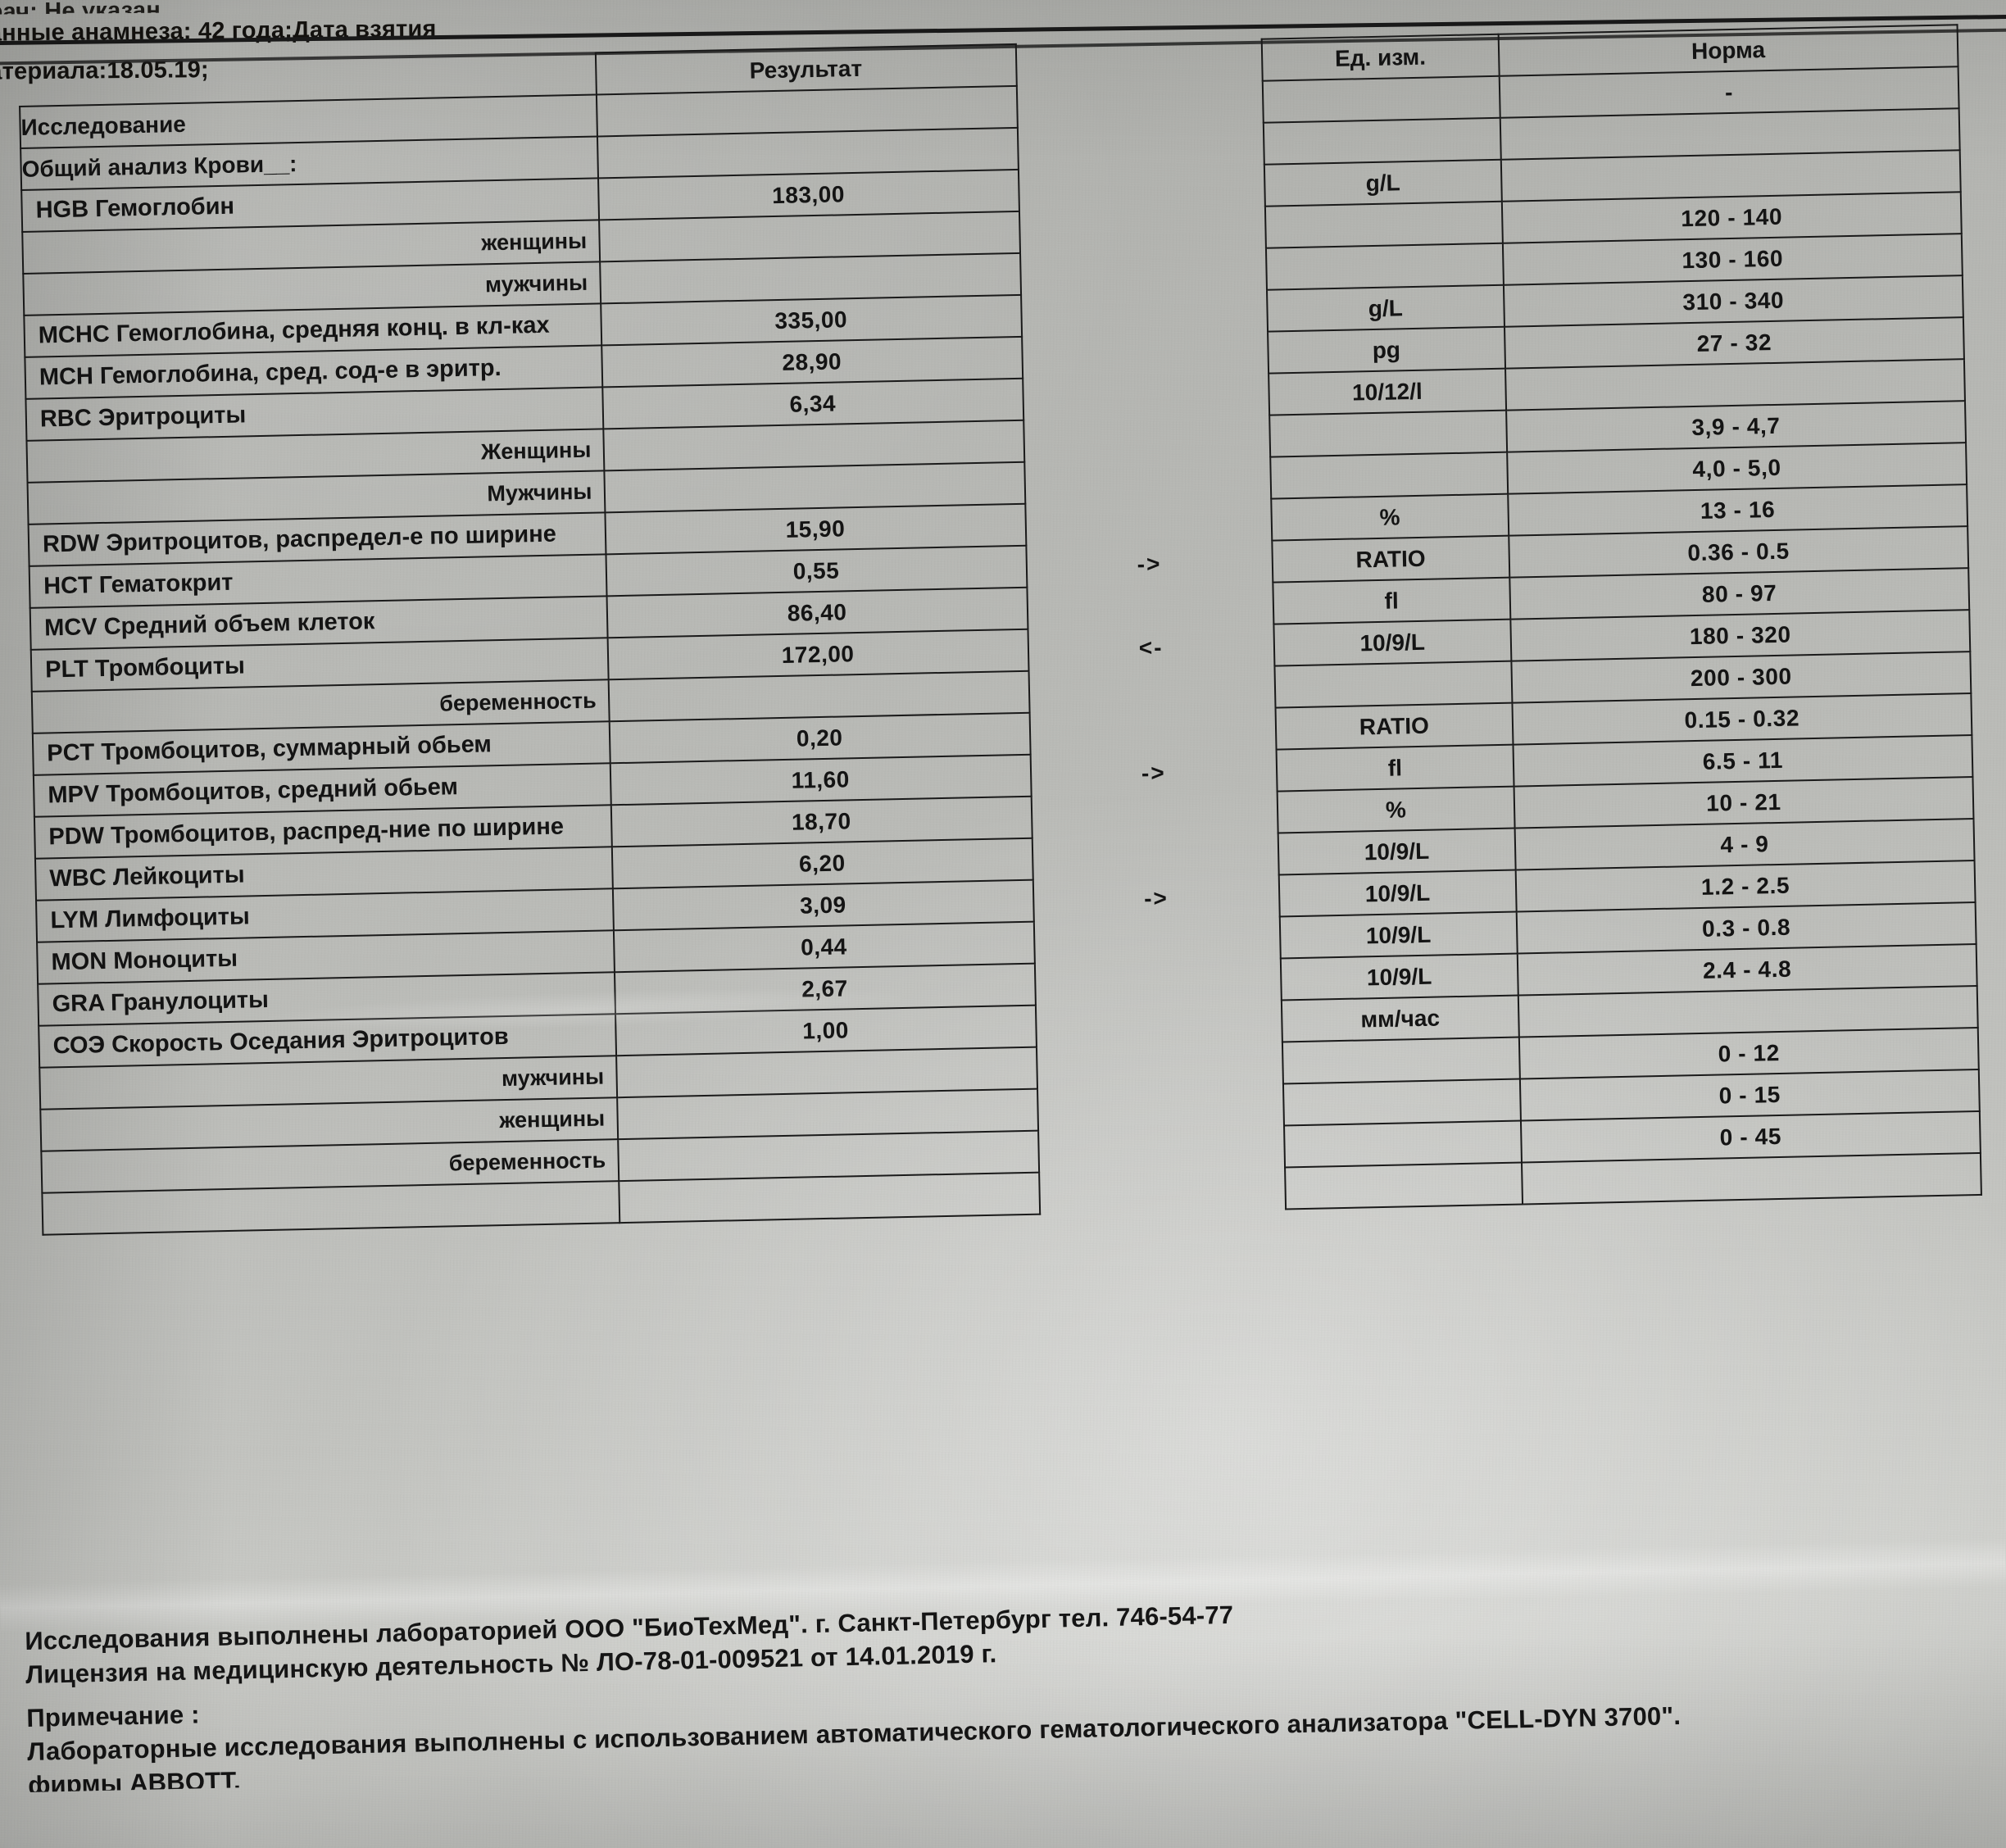  What do you see at coordinates (1381, 99) in the screenshot?
I see `subheader-unit` at bounding box center [1381, 99].